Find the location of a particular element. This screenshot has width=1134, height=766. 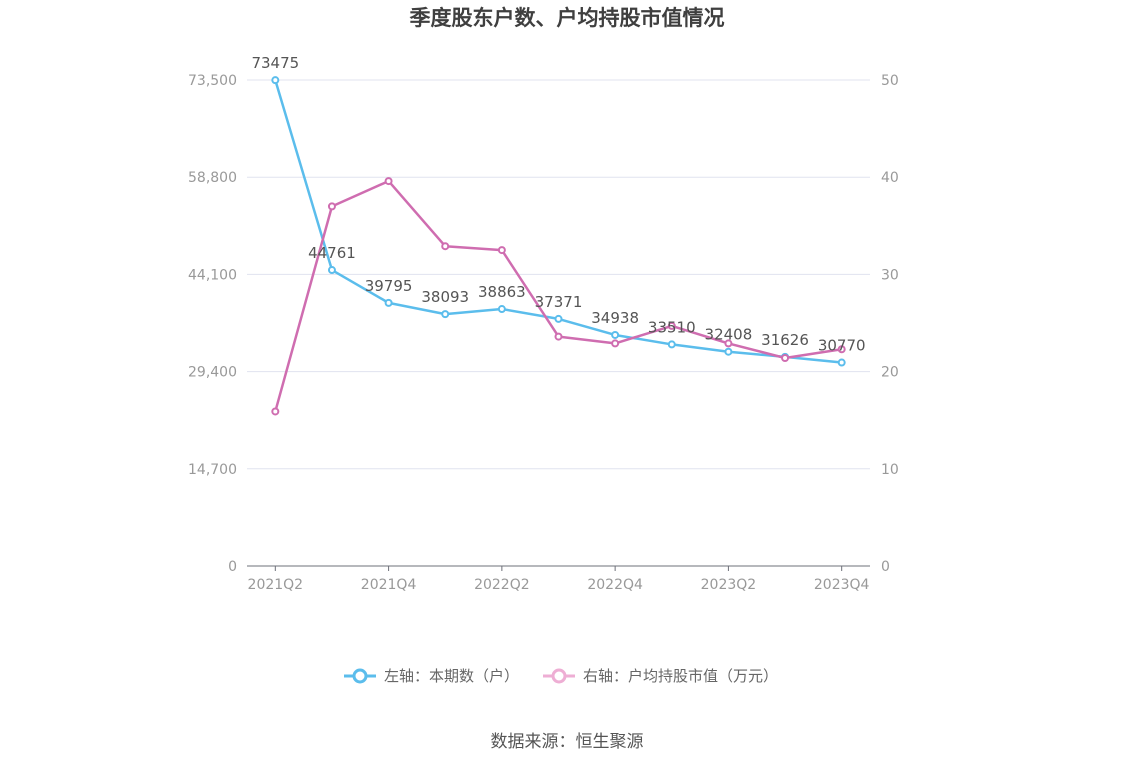

x-tick-label: 2021Q2 is located at coordinates (276, 585).